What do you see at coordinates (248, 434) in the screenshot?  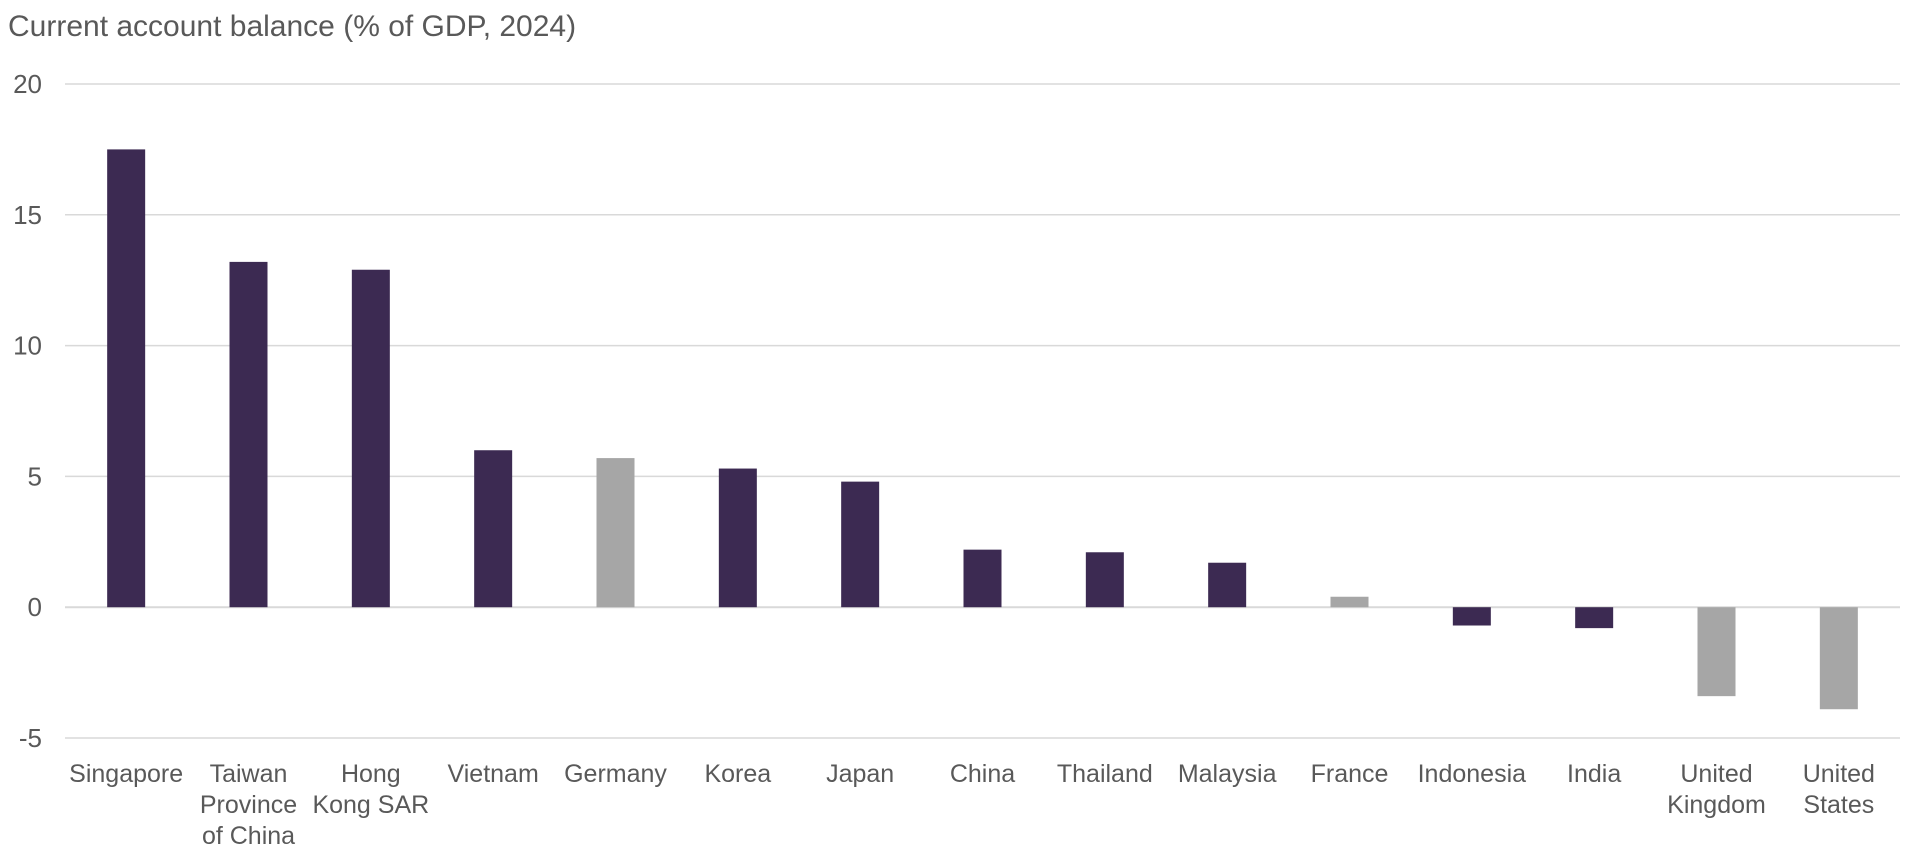 I see `bar-taiwan-province-of-china` at bounding box center [248, 434].